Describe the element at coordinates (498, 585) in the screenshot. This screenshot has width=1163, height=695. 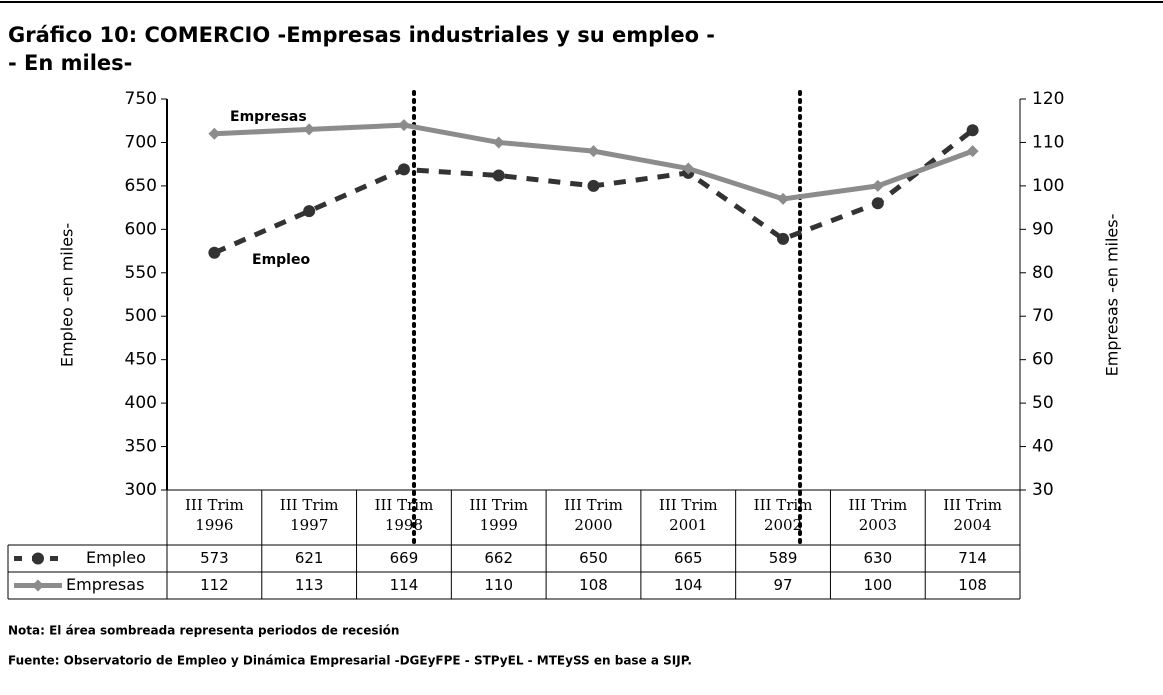
I see `table-cell: 110` at that location.